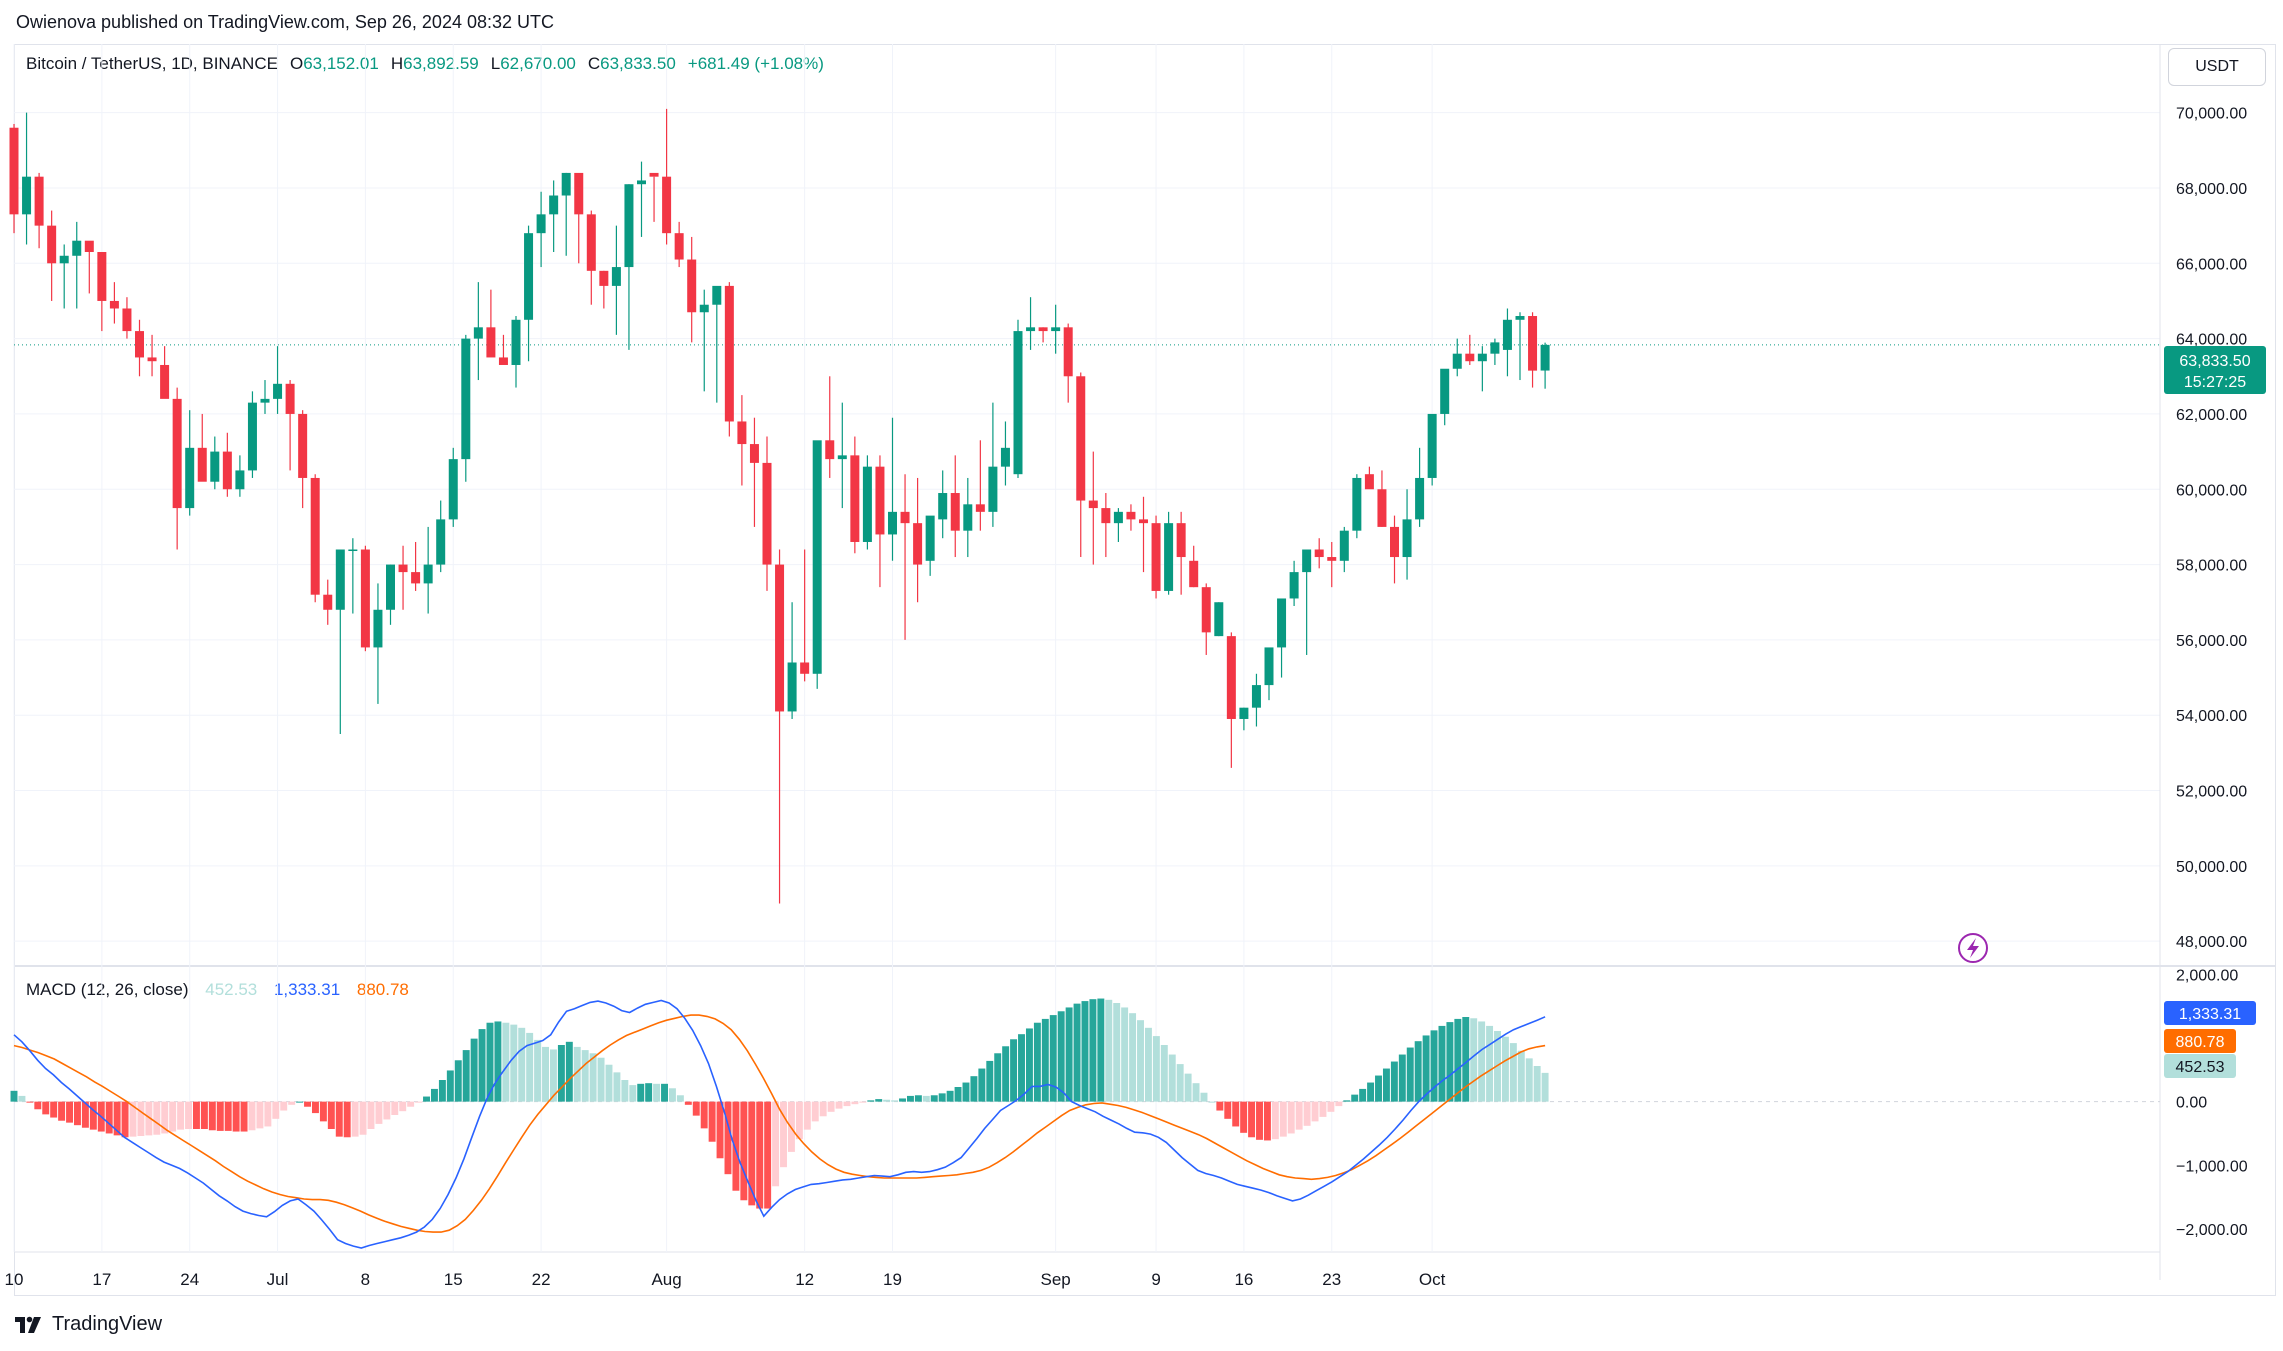 Image resolution: width=2283 pixels, height=1351 pixels. Describe the element at coordinates (28, 1324) in the screenshot. I see `tradingview-logo-icon` at that location.